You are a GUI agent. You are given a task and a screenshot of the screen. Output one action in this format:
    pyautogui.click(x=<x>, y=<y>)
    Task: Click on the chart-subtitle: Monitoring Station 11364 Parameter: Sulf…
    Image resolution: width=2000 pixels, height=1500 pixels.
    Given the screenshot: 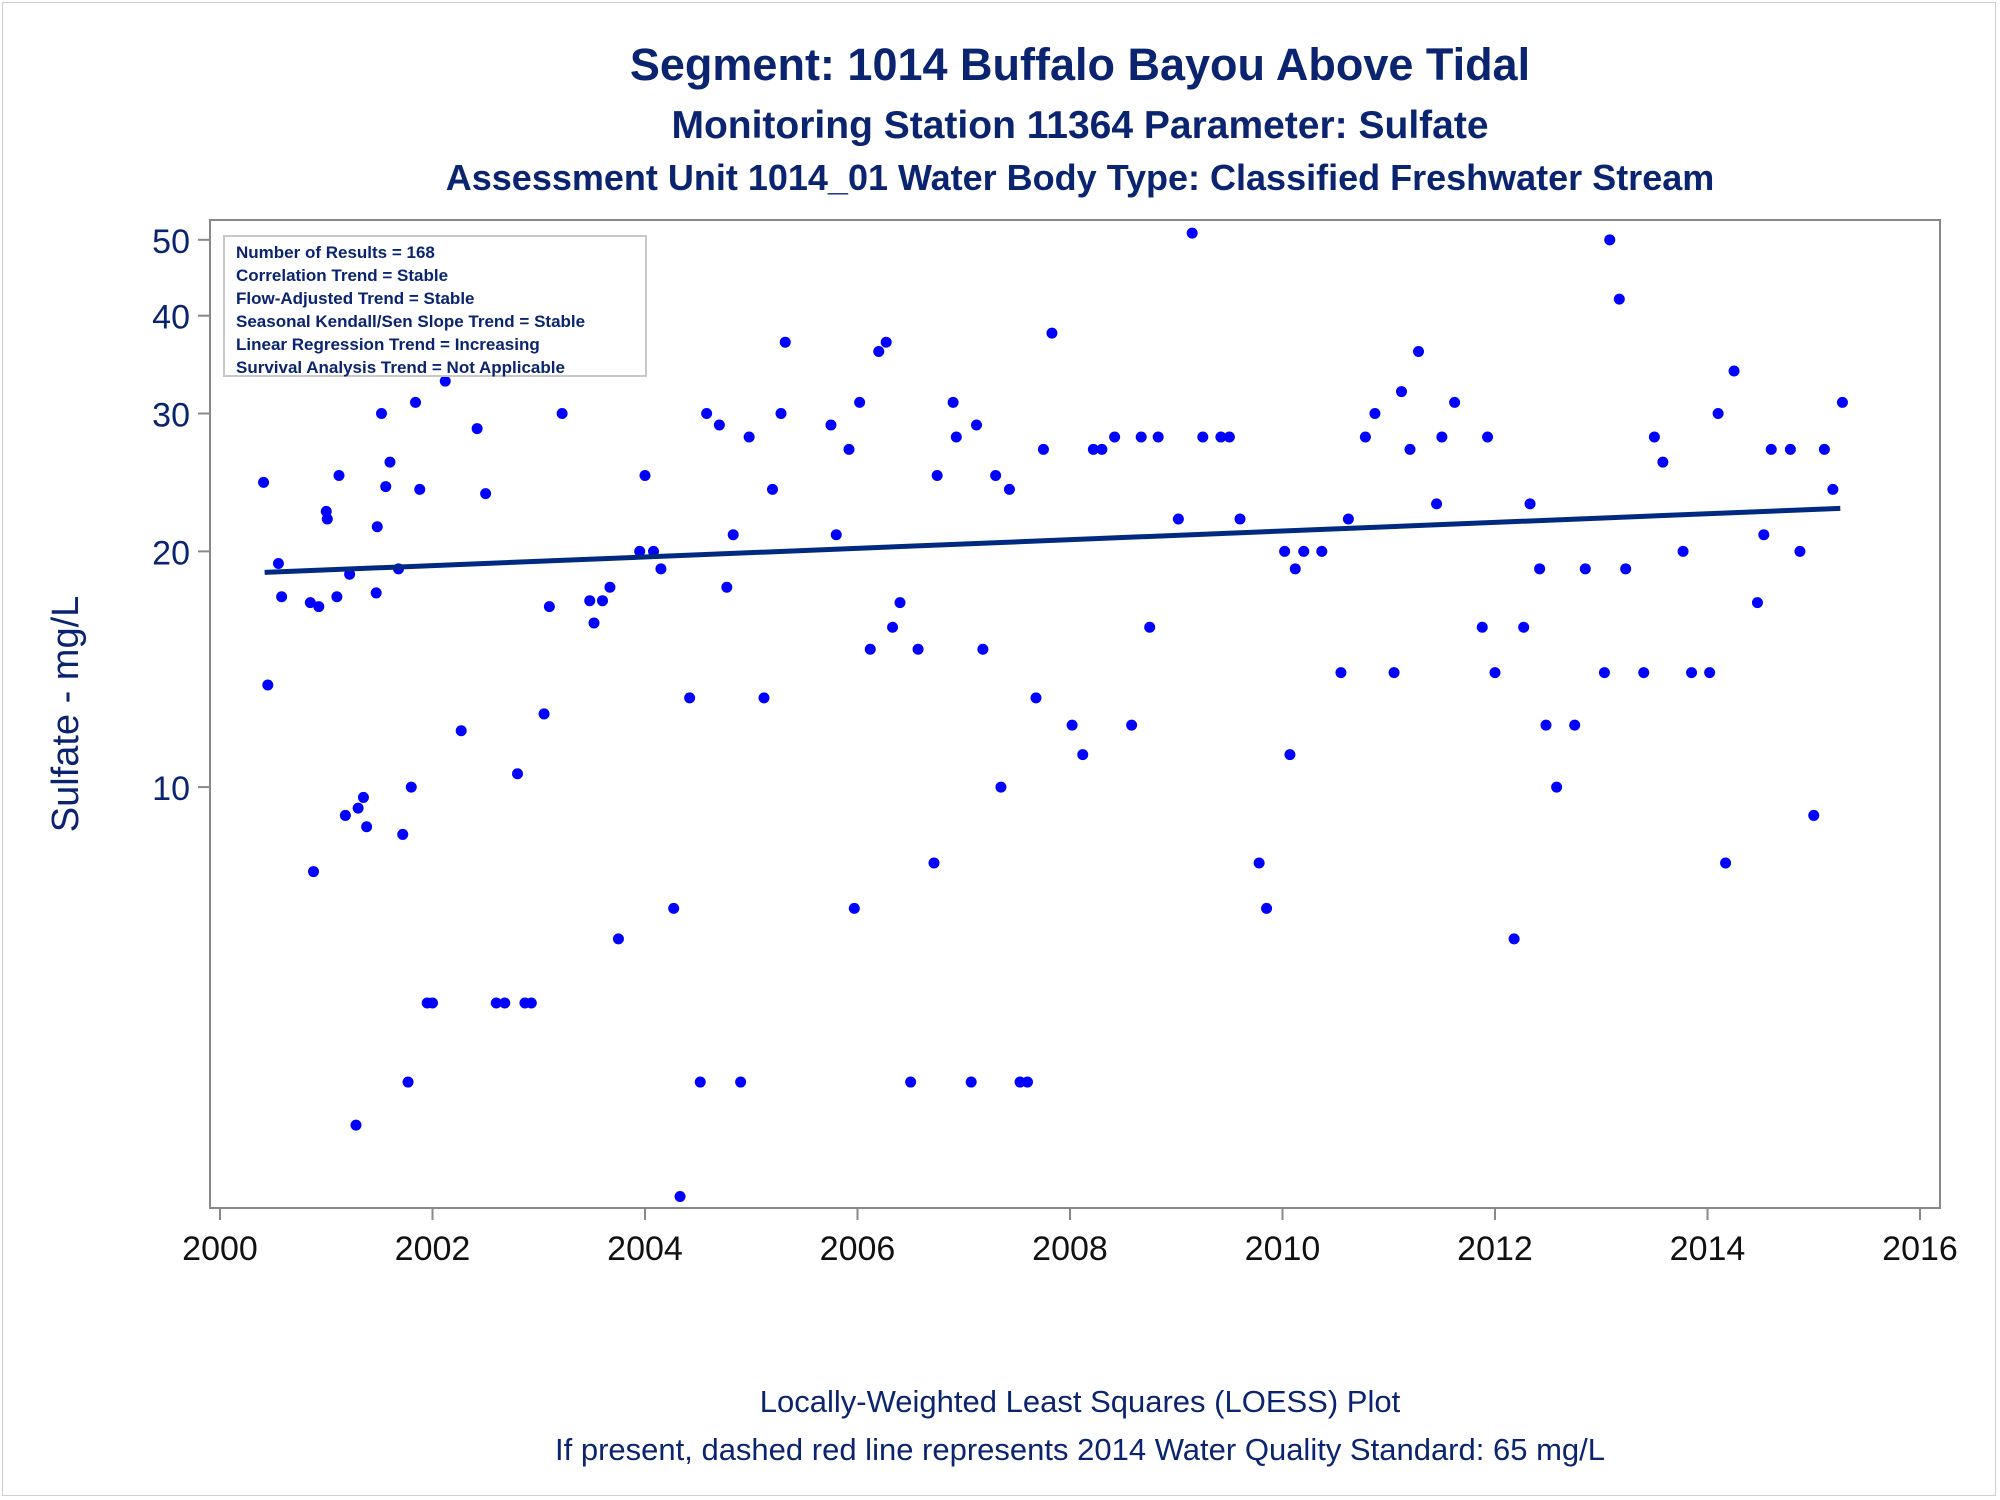 What is the action you would take?
    pyautogui.click(x=1079, y=125)
    